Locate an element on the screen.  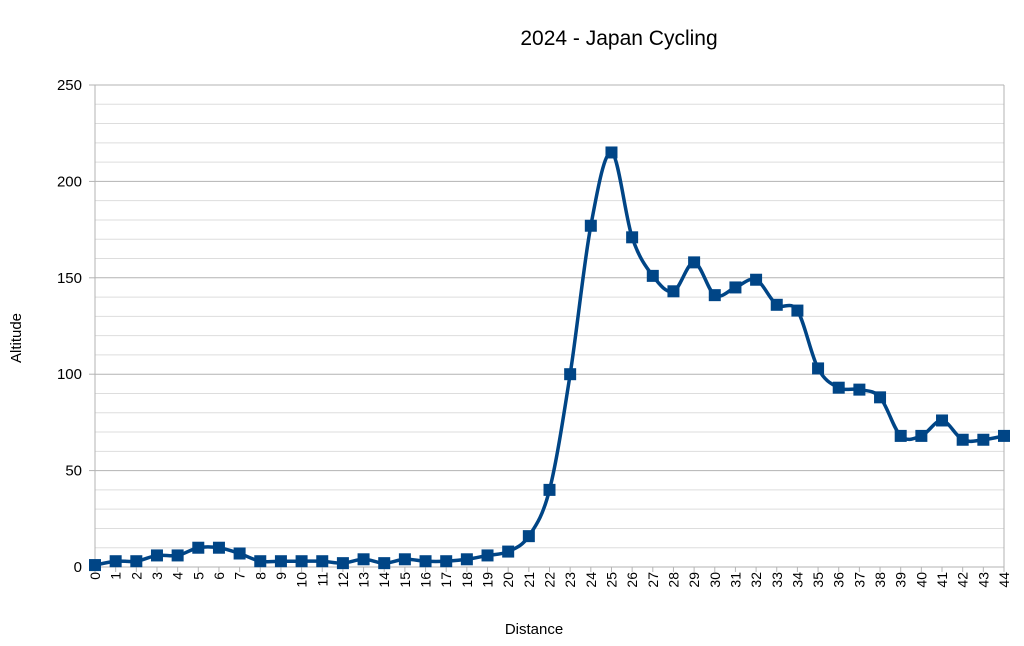
y-tick-label: 250 is located at coordinates (69, 85).